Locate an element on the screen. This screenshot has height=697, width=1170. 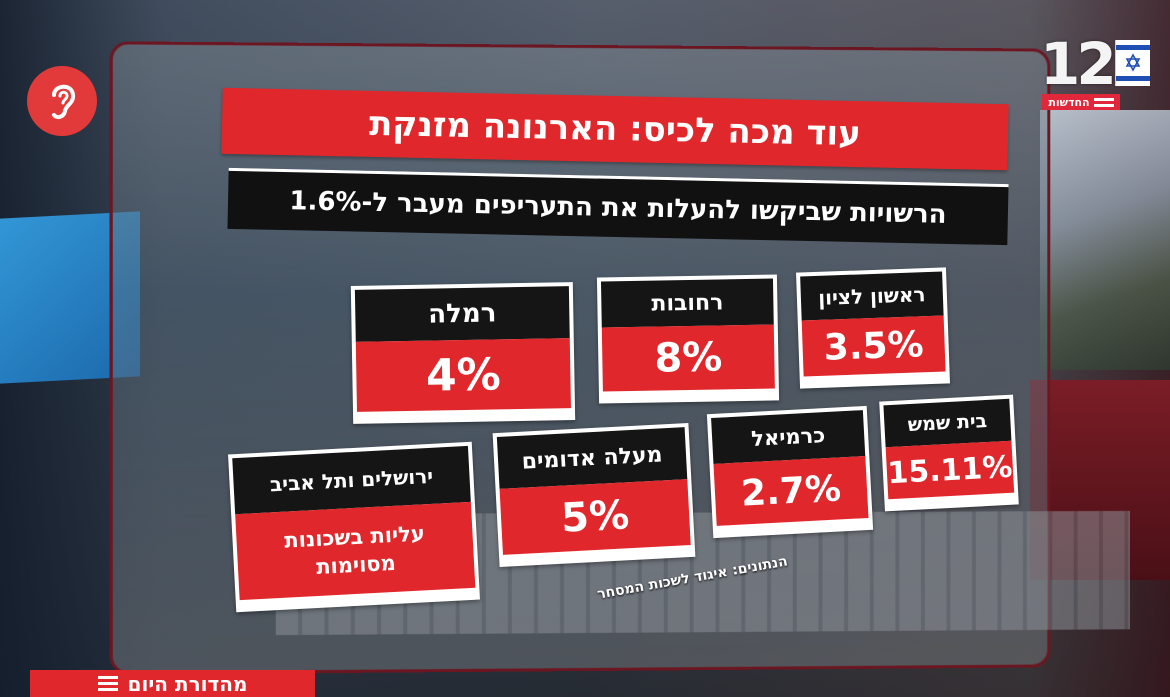
card-rehovot: רחובות 8% is located at coordinates (688, 339).